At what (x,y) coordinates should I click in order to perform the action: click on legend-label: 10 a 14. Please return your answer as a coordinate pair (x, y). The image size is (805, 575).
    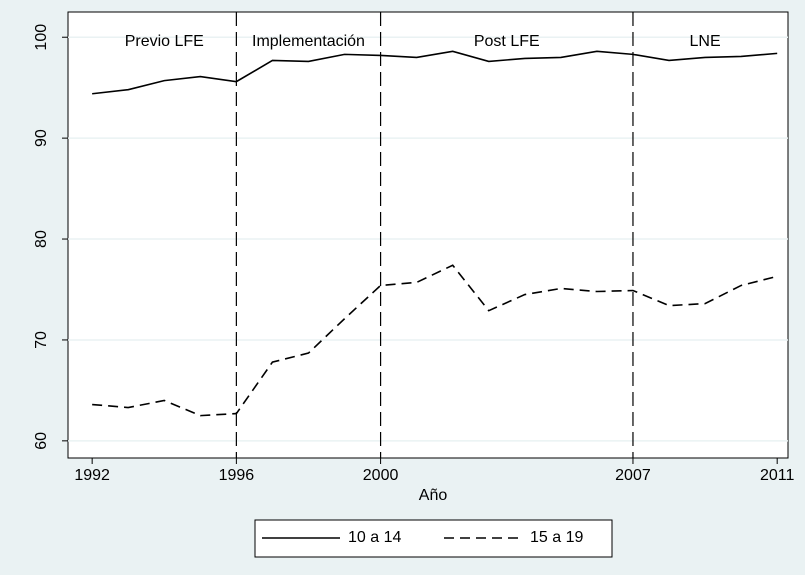
    Looking at the image, I should click on (374, 537).